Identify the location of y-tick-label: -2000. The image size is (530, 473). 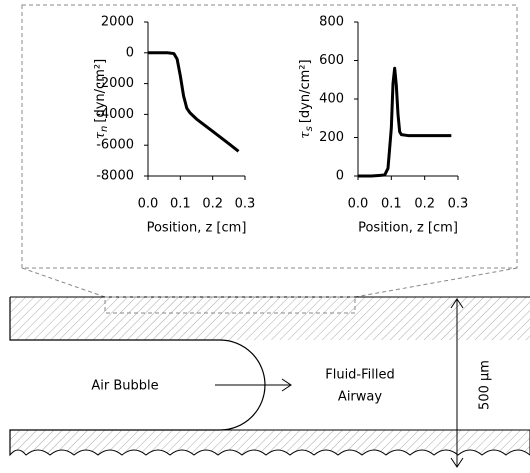
(115, 83).